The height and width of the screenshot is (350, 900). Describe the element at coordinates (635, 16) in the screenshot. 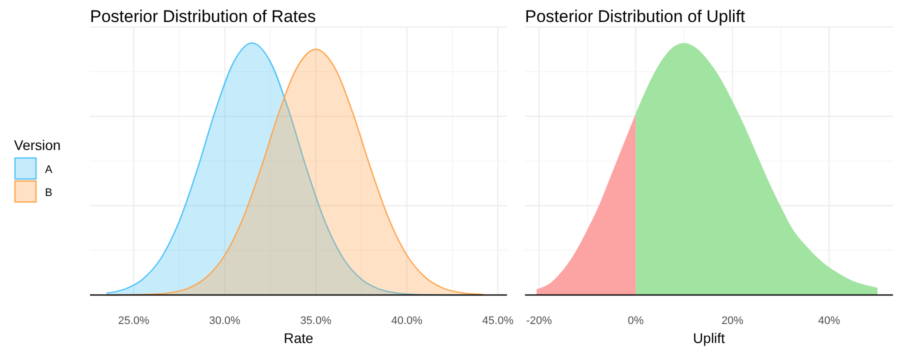

I see `chart-title: Posterior Distribution of Uplift` at that location.